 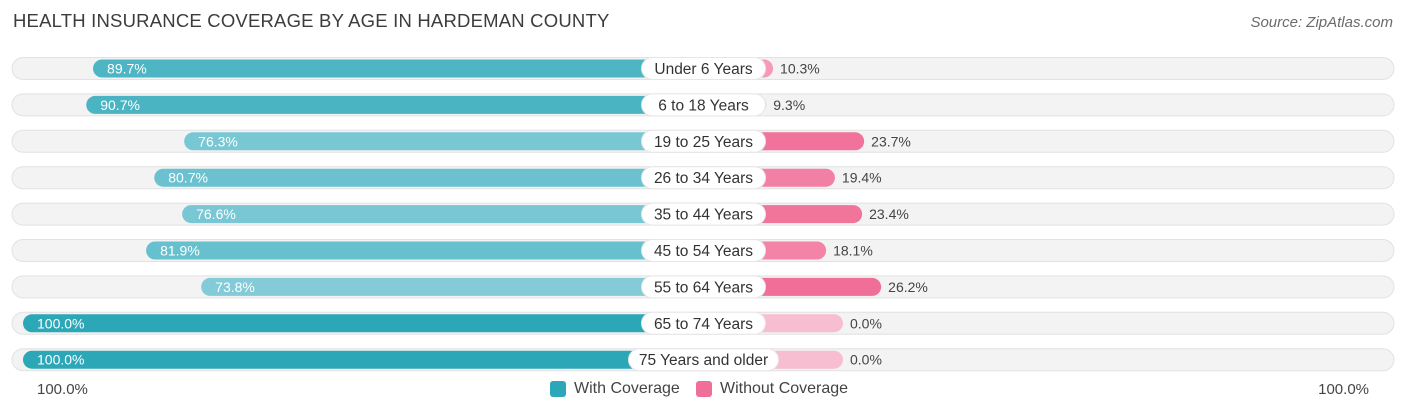 I want to click on with-coverage-value-label: 89.7%, so click(x=127, y=69).